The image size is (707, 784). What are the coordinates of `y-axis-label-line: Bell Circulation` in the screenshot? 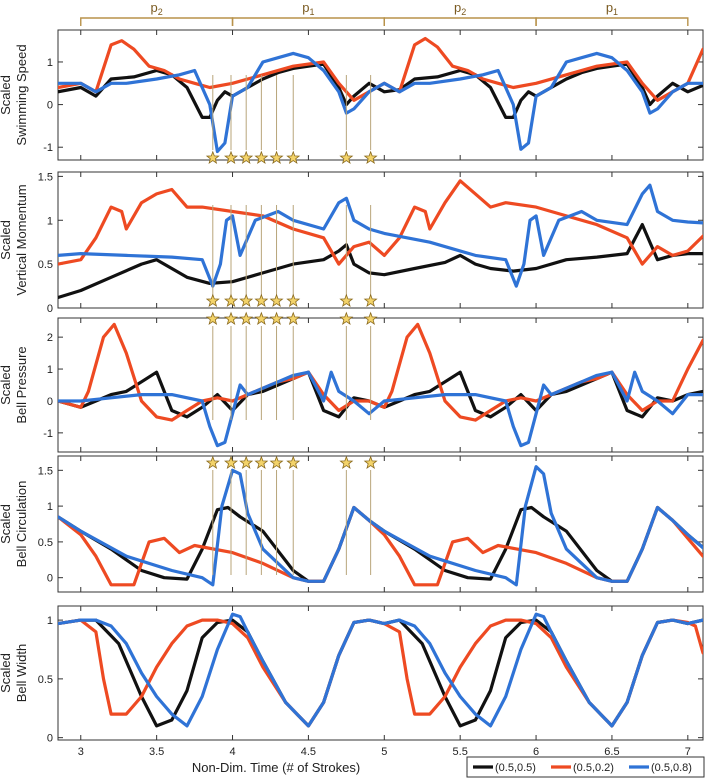 It's located at (21, 524).